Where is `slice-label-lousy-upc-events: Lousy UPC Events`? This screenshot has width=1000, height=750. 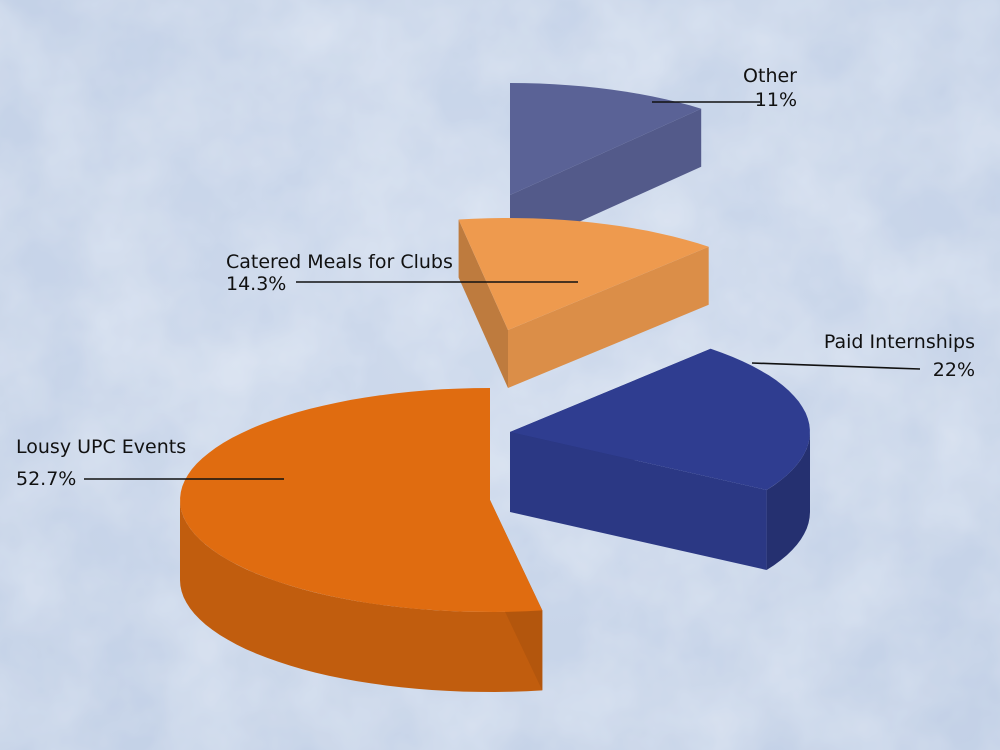 slice-label-lousy-upc-events: Lousy UPC Events is located at coordinates (101, 447).